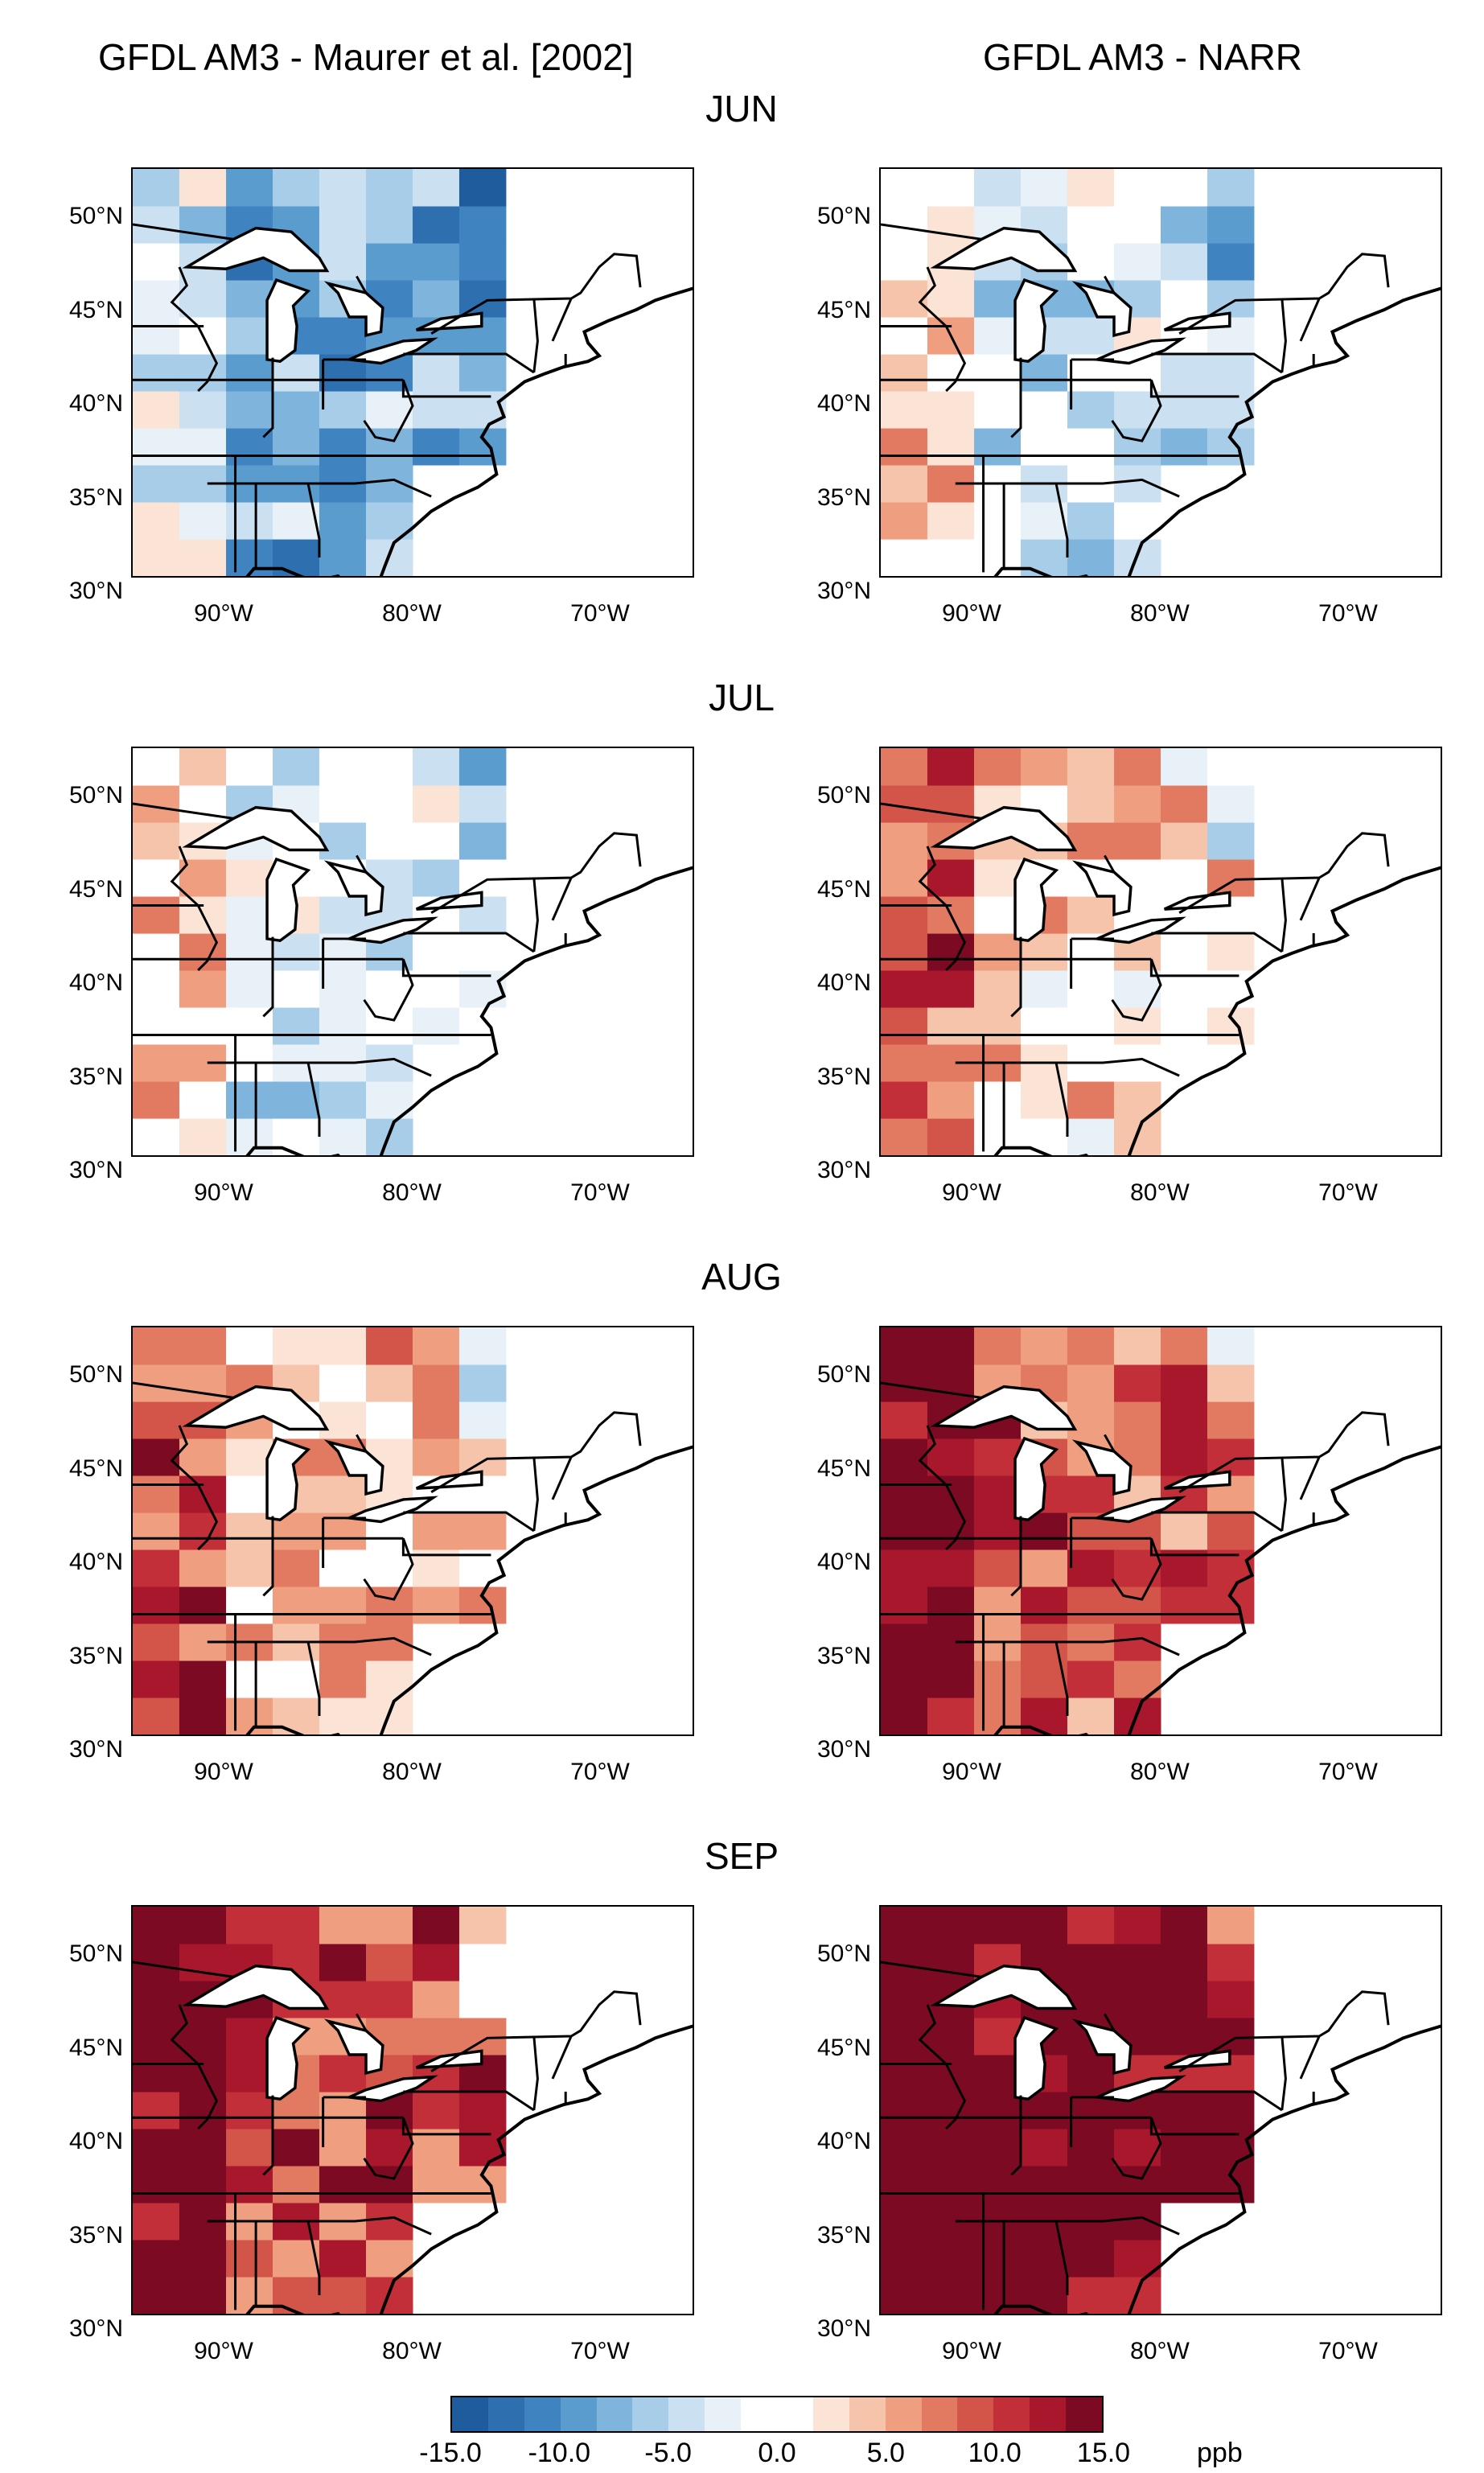 The width and height of the screenshot is (1484, 2473). What do you see at coordinates (95, 1374) in the screenshot?
I see `lat-tick-label: 50°N` at bounding box center [95, 1374].